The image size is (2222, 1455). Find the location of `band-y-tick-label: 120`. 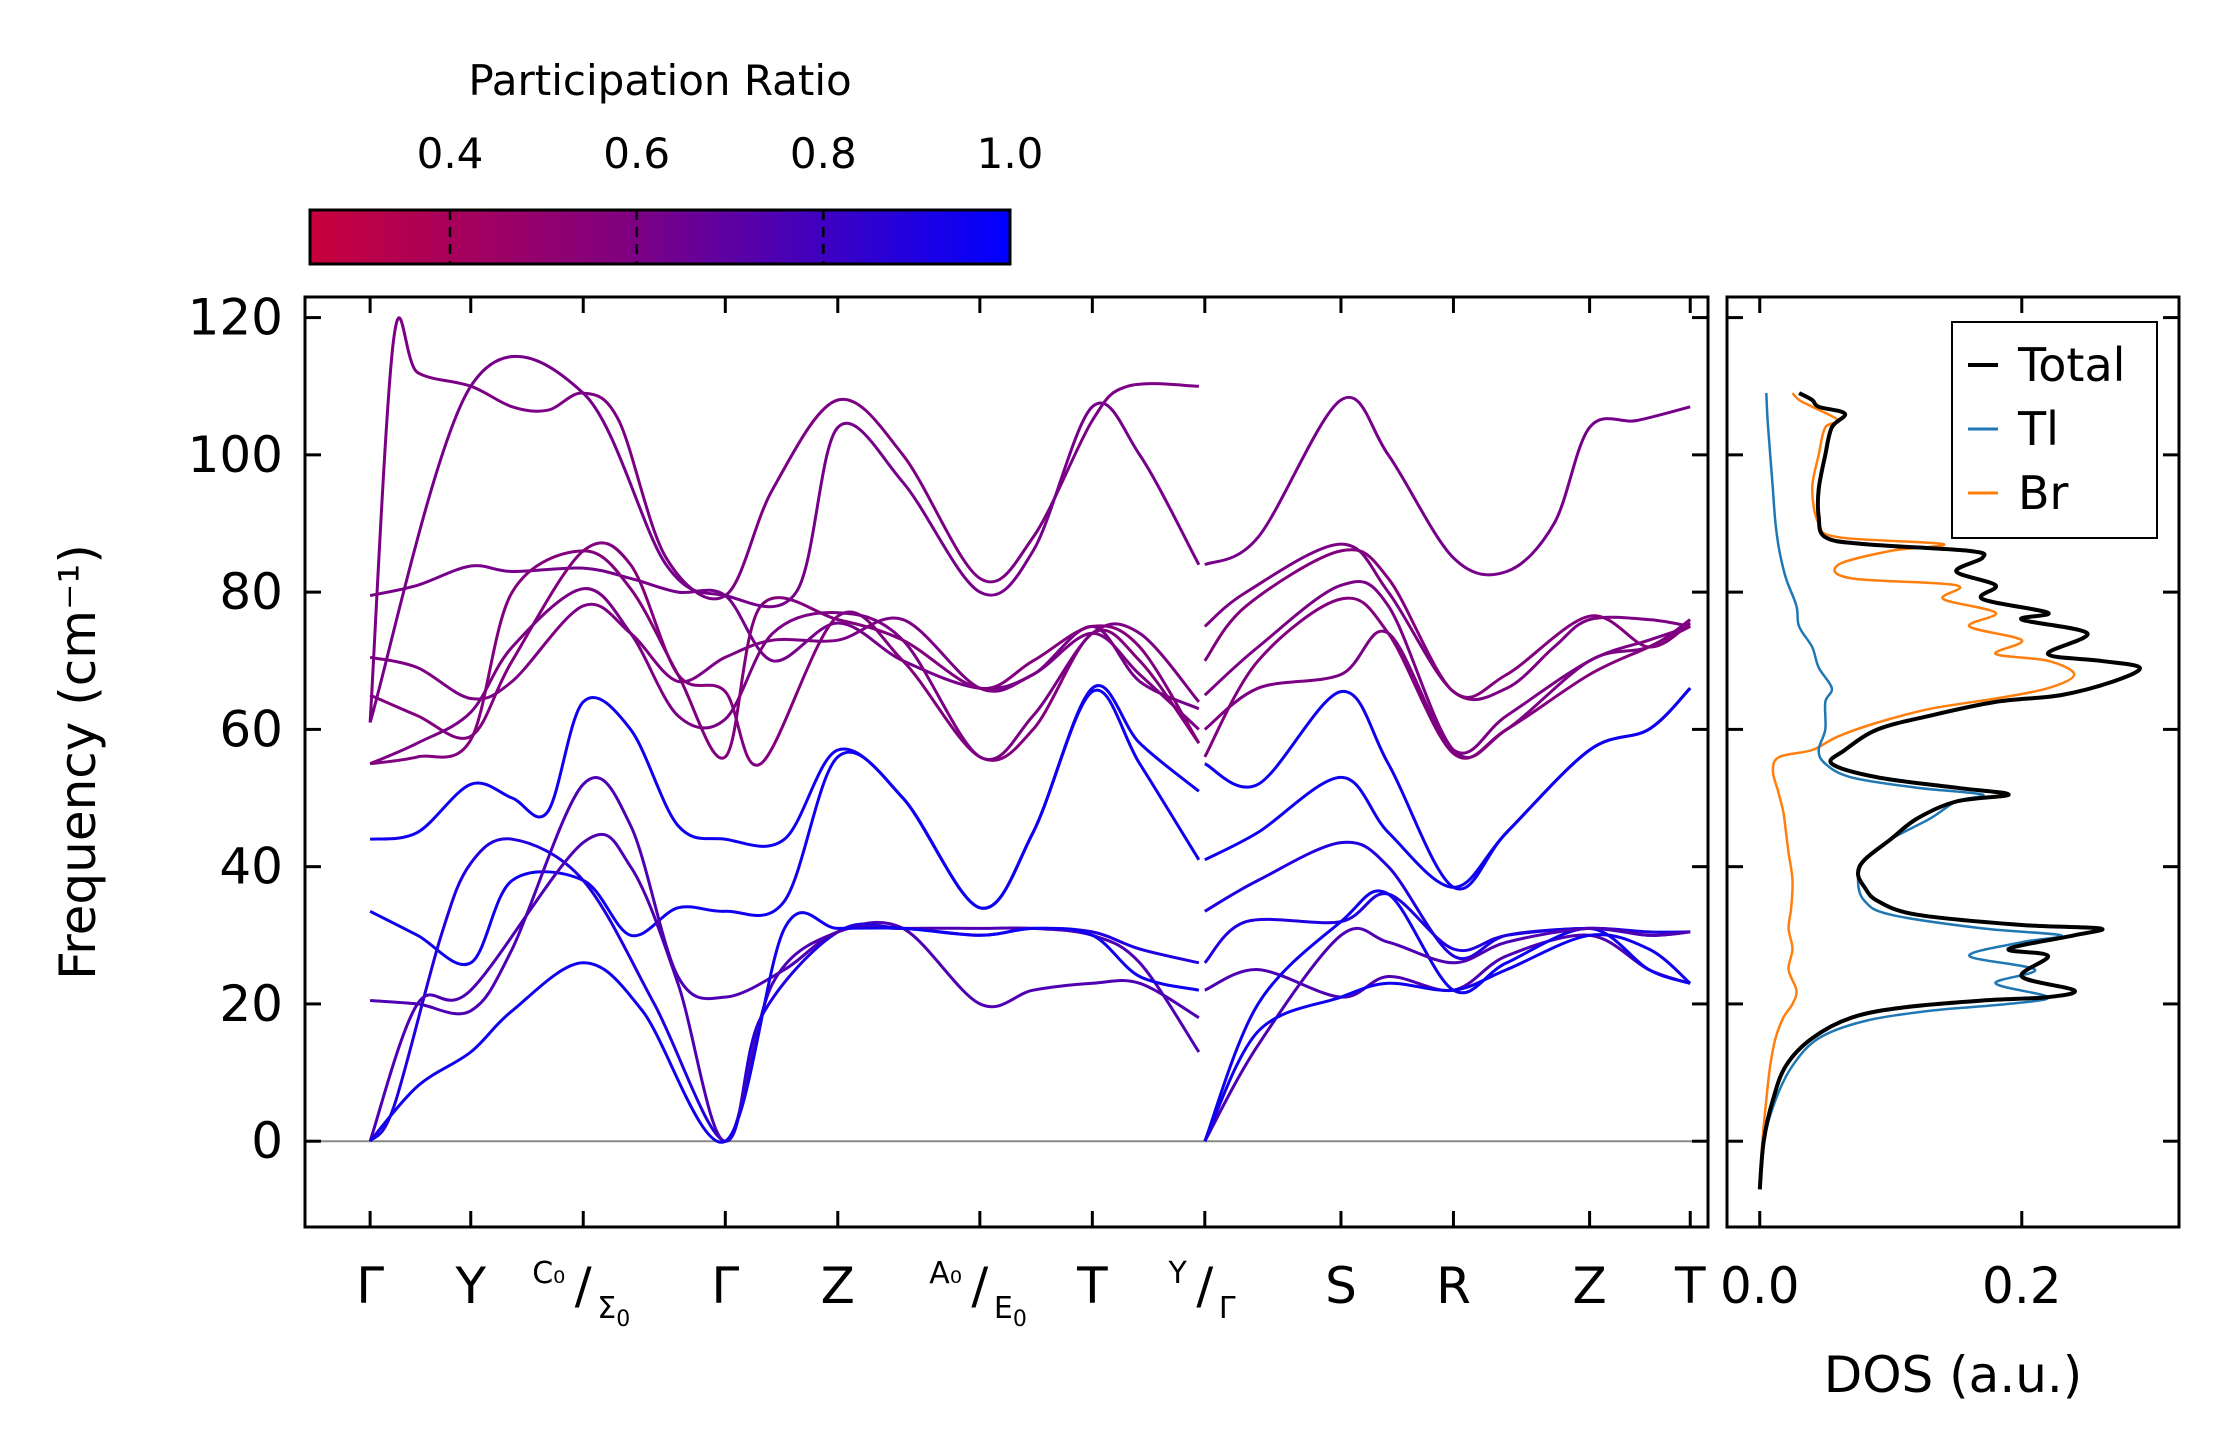

band-y-tick-label: 120 is located at coordinates (235, 318).